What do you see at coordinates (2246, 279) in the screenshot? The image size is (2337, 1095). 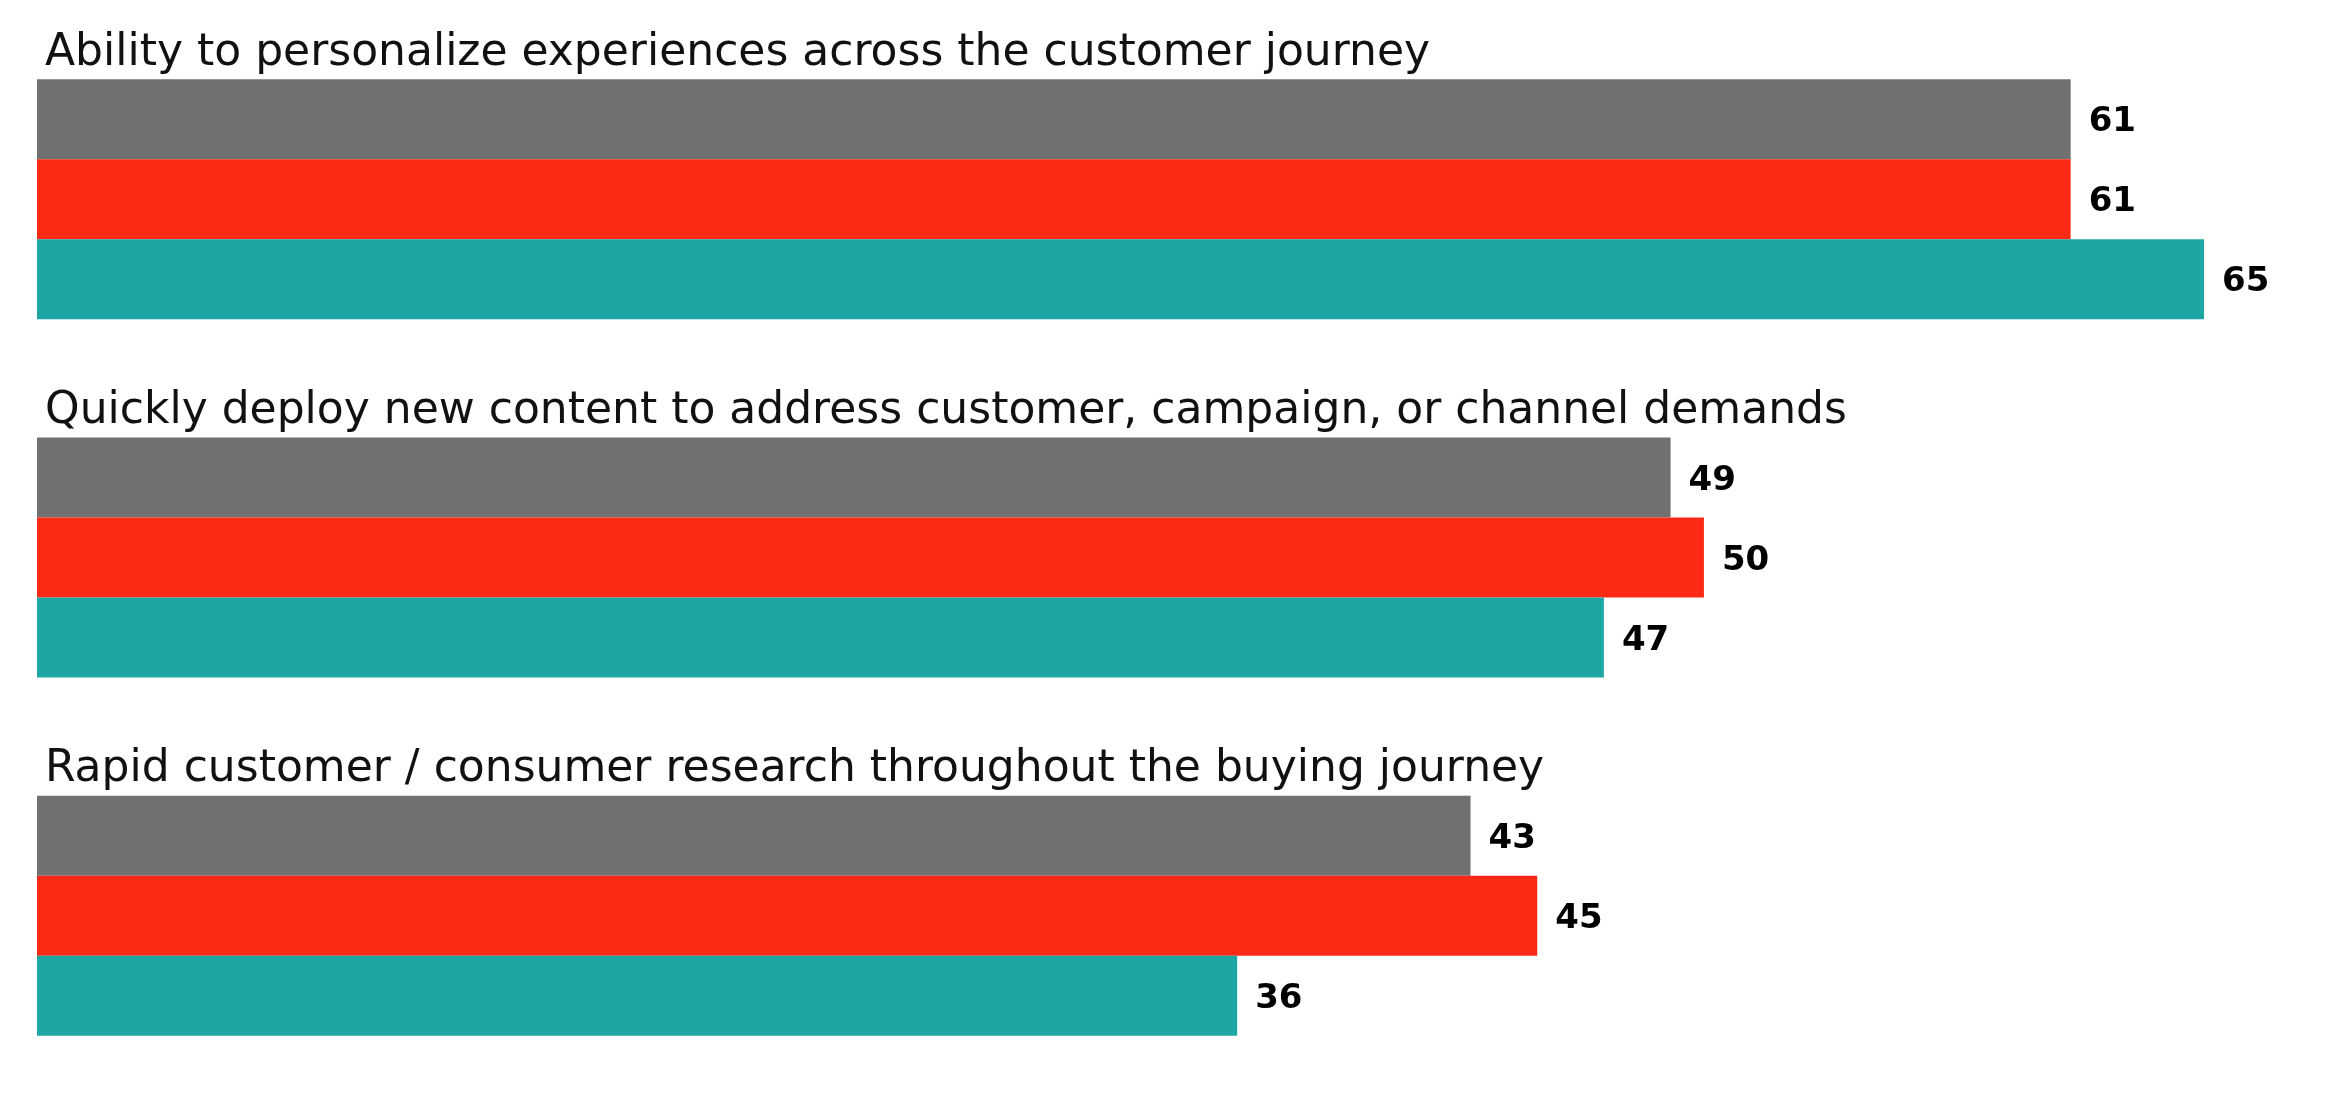 I see `data-label: 65` at bounding box center [2246, 279].